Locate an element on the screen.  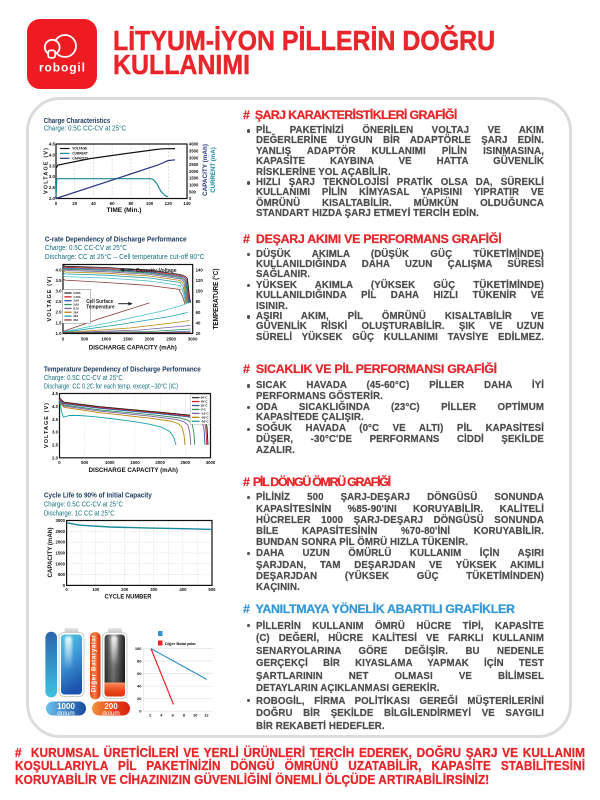
svg-text: Discharge: 1C CC at 25°C is located at coordinates (79, 513).